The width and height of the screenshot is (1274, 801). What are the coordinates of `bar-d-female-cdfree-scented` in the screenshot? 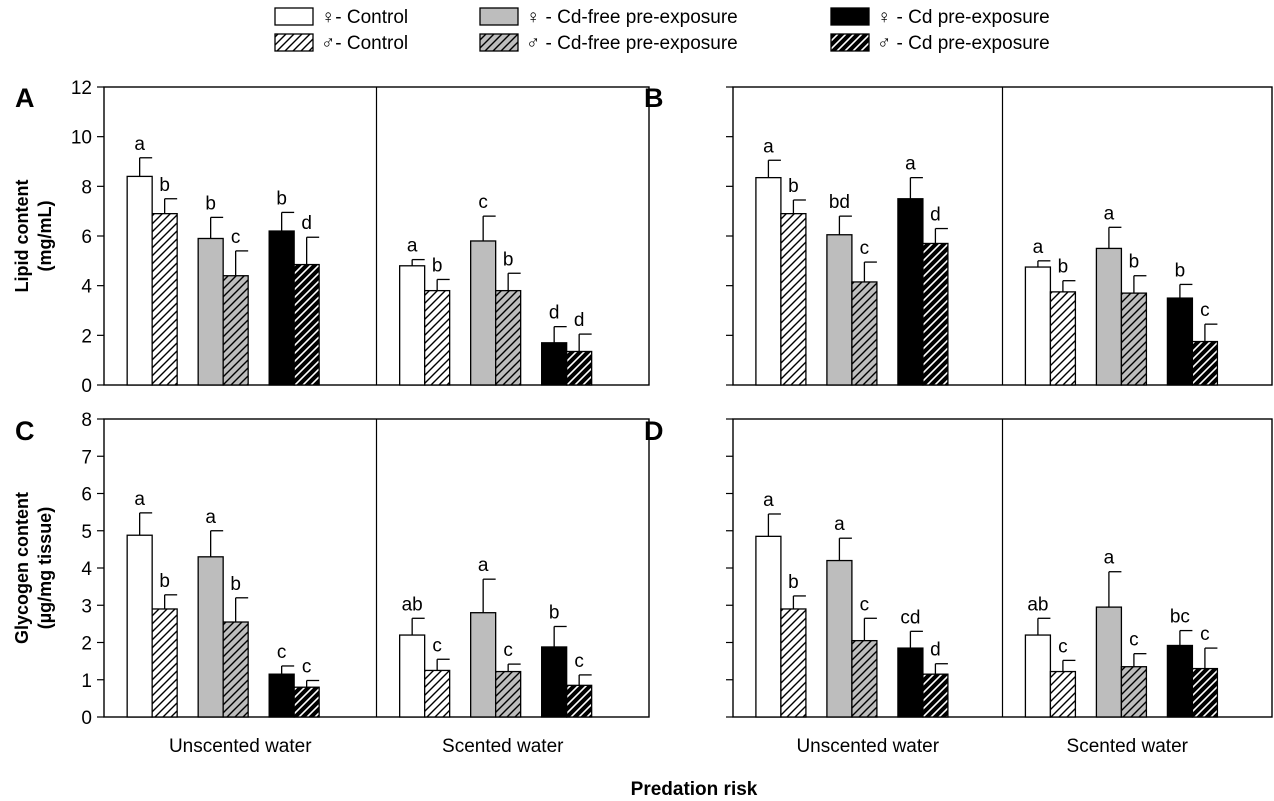 It's located at (1109, 662).